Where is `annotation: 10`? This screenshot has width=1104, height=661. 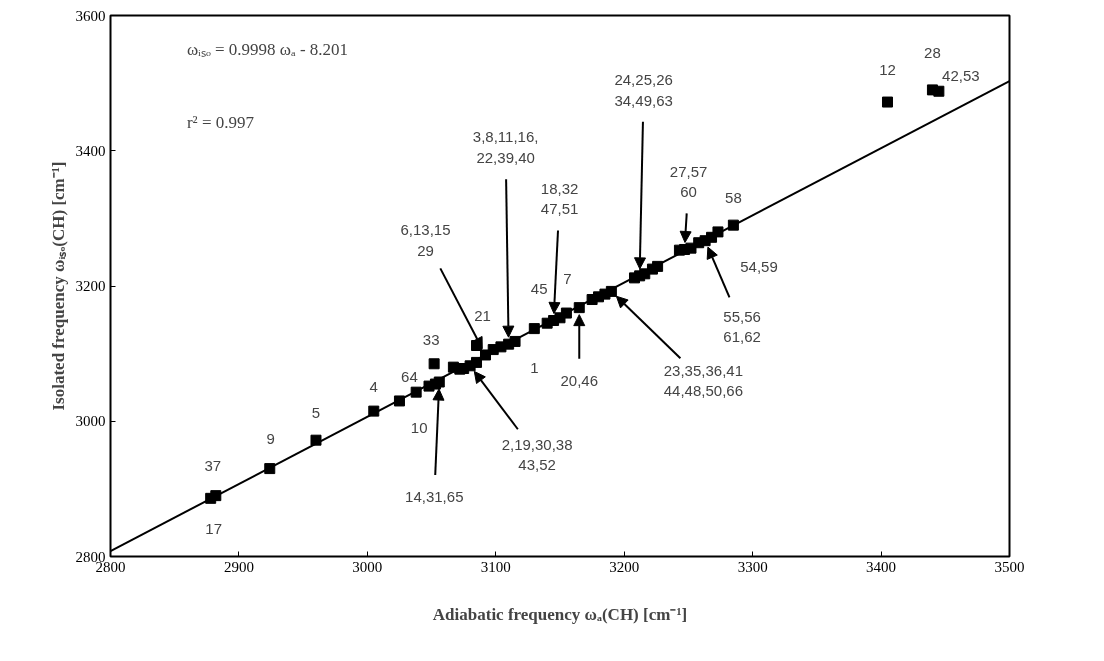 annotation: 10 is located at coordinates (419, 428).